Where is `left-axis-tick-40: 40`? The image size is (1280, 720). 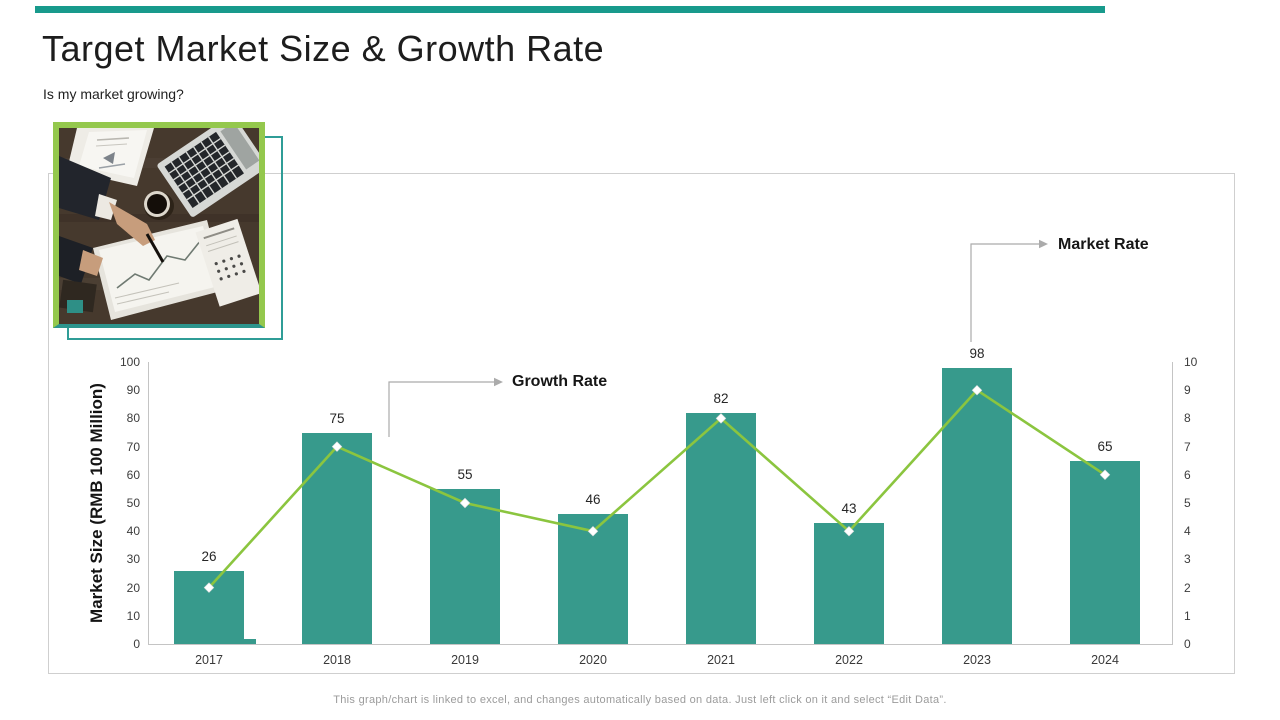
left-axis-tick-40: 40 is located at coordinates (133, 531).